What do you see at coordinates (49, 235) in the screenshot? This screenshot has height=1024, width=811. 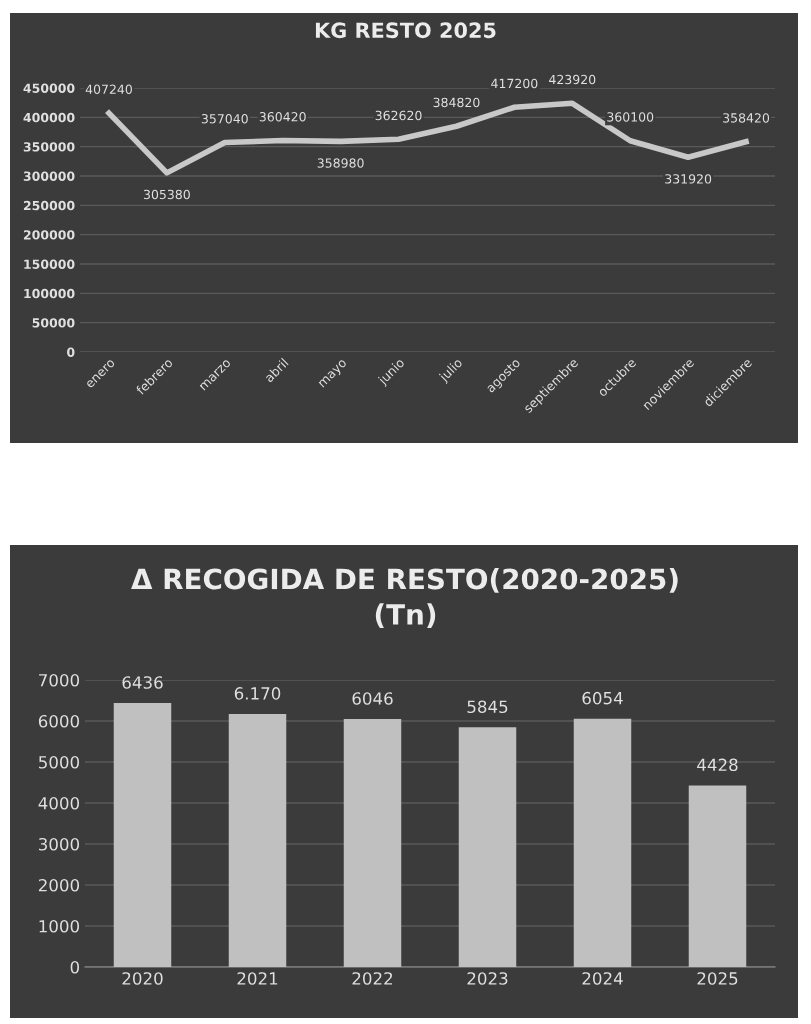 I see `y-tick-label: 200000` at bounding box center [49, 235].